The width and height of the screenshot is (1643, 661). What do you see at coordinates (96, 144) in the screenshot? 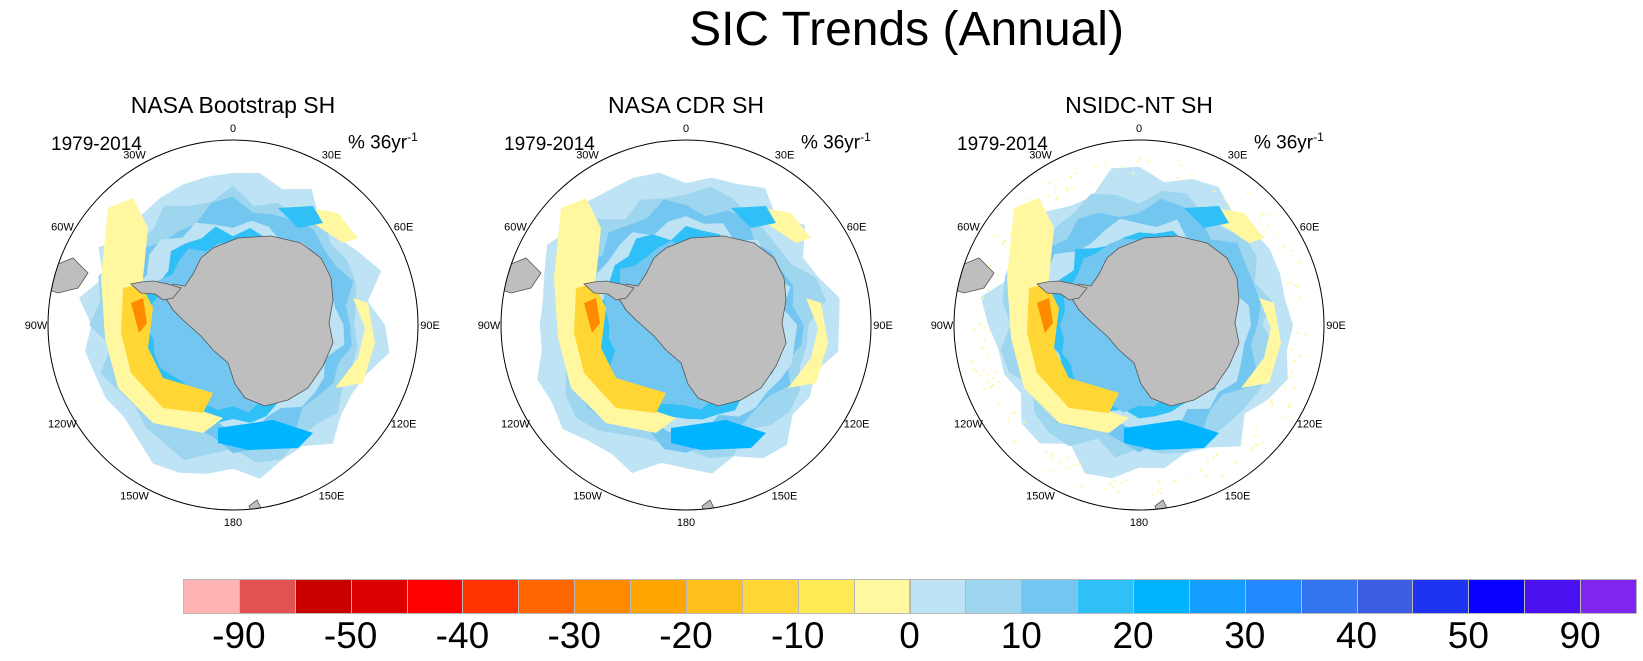
I see `panel-period: 1979-2014` at bounding box center [96, 144].